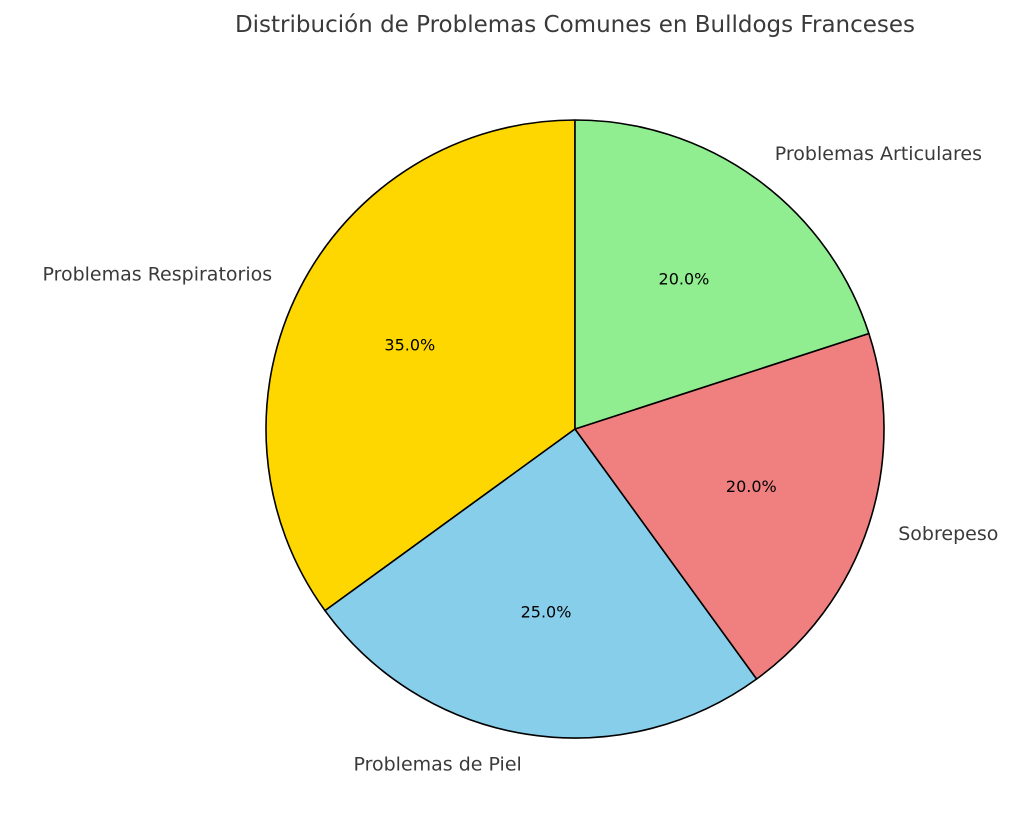  What do you see at coordinates (751, 486) in the screenshot?
I see `pct-label-sobrepeso: 20.0%` at bounding box center [751, 486].